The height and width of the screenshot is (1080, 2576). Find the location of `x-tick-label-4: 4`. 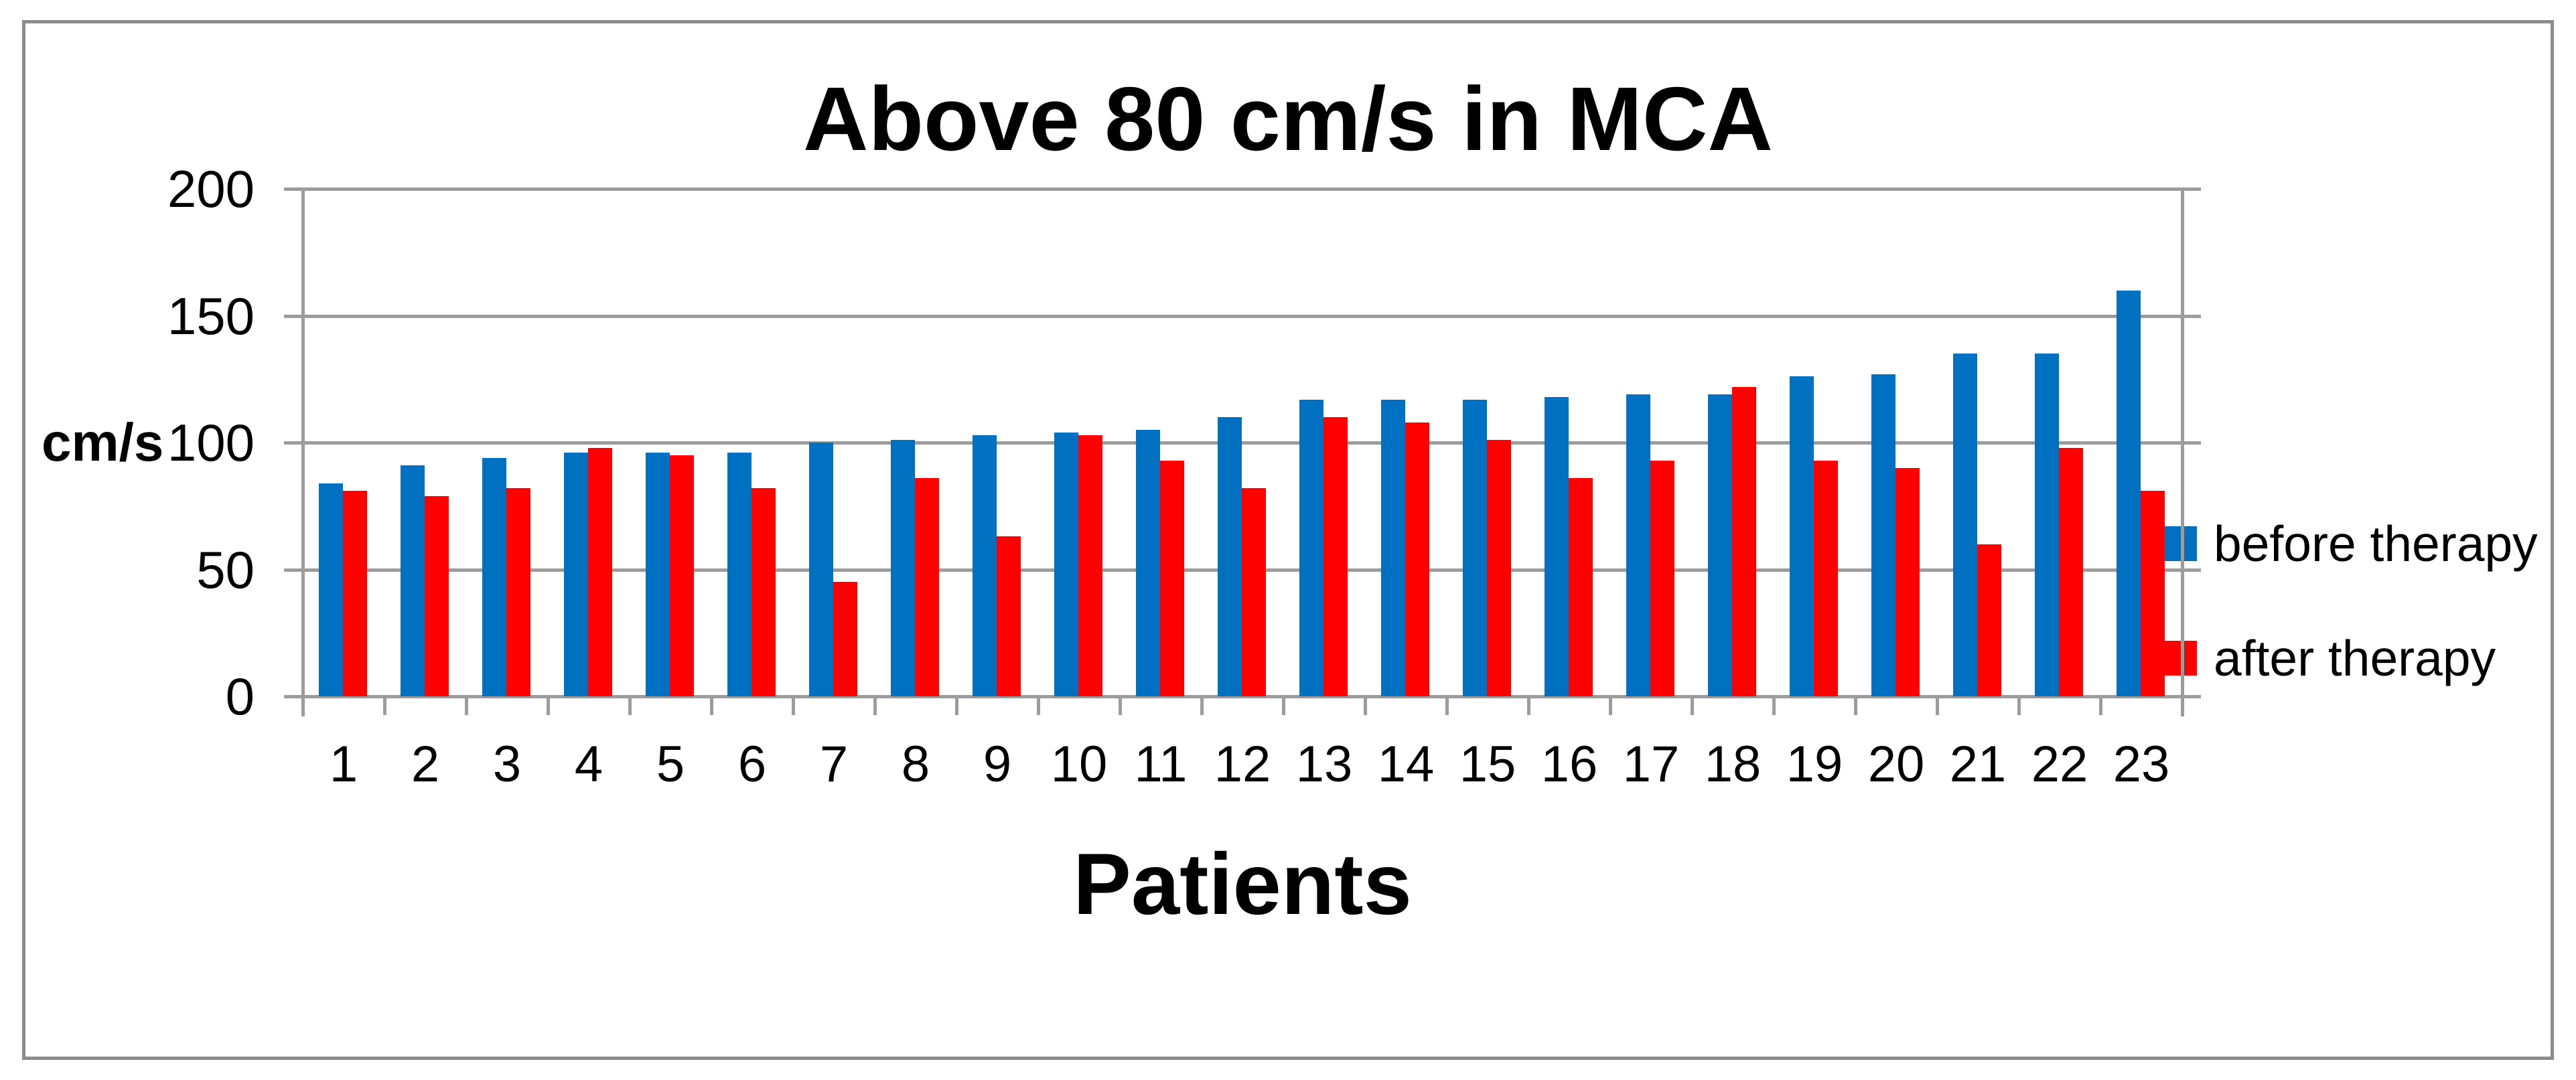

x-tick-label-4: 4 is located at coordinates (588, 764).